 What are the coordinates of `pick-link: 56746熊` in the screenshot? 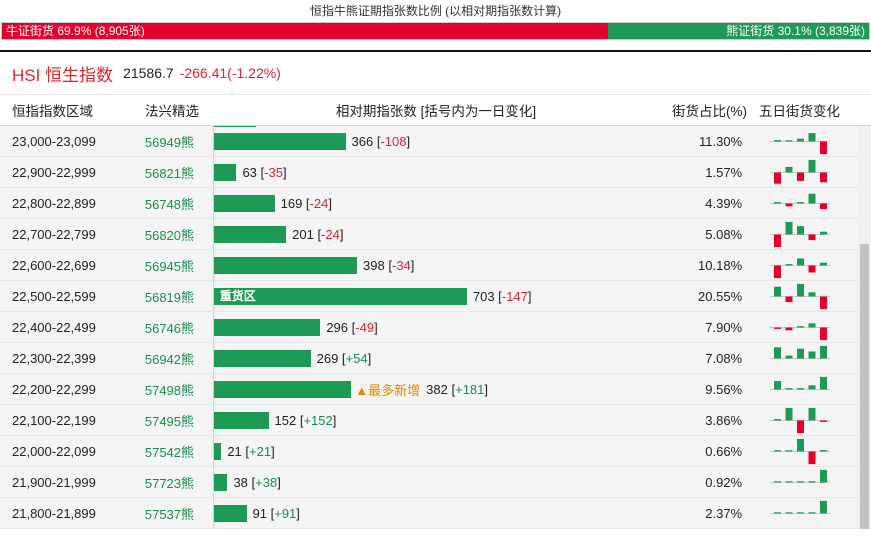 It's located at (169, 328).